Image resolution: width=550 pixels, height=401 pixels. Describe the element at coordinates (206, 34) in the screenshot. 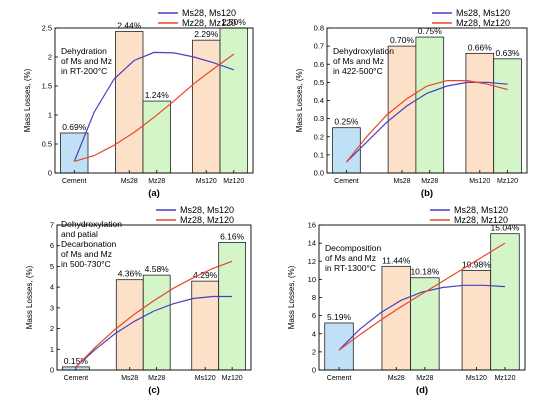

I see `bar-value-label: 2.29%` at that location.